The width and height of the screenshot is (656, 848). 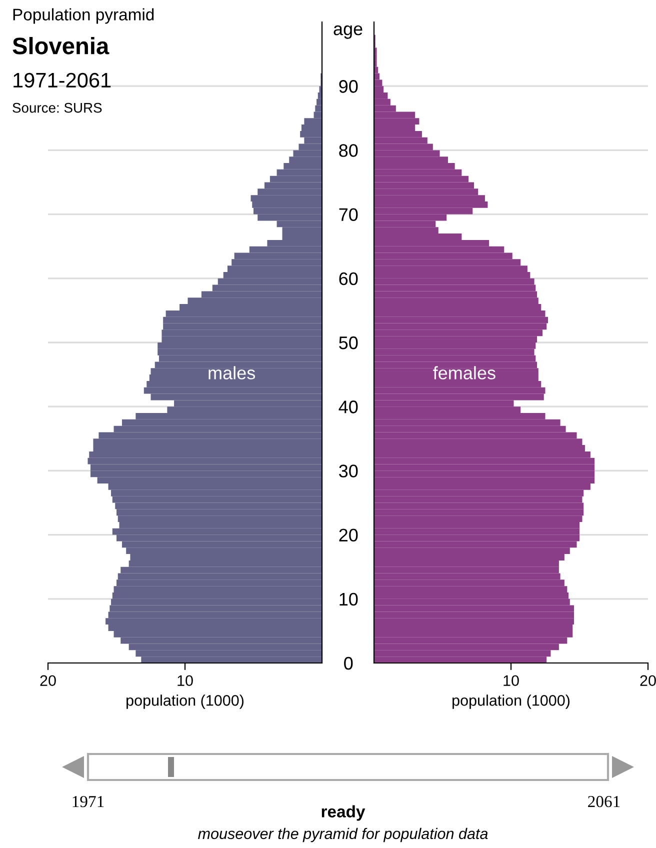 What do you see at coordinates (348, 150) in the screenshot?
I see `y-tick-label: 80` at bounding box center [348, 150].